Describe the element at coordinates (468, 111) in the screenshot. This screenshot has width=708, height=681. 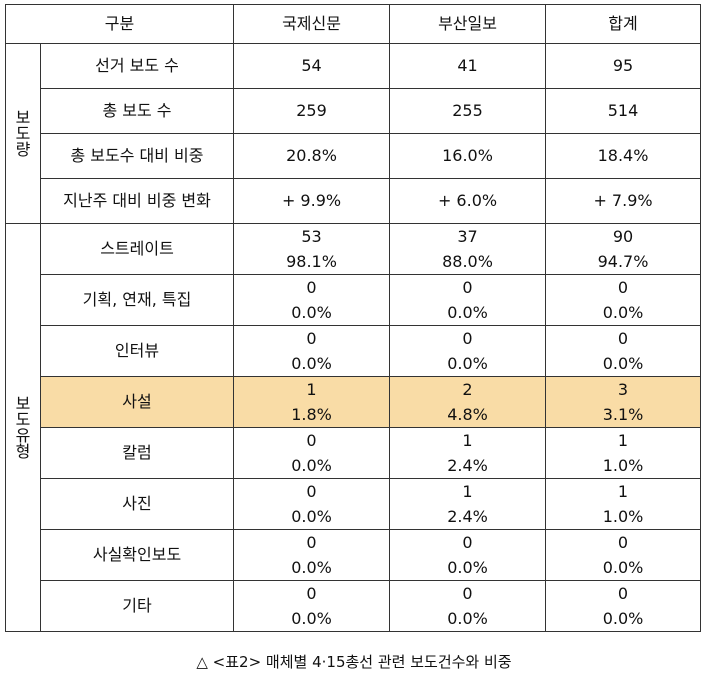
I see `value-cell: 255` at that location.